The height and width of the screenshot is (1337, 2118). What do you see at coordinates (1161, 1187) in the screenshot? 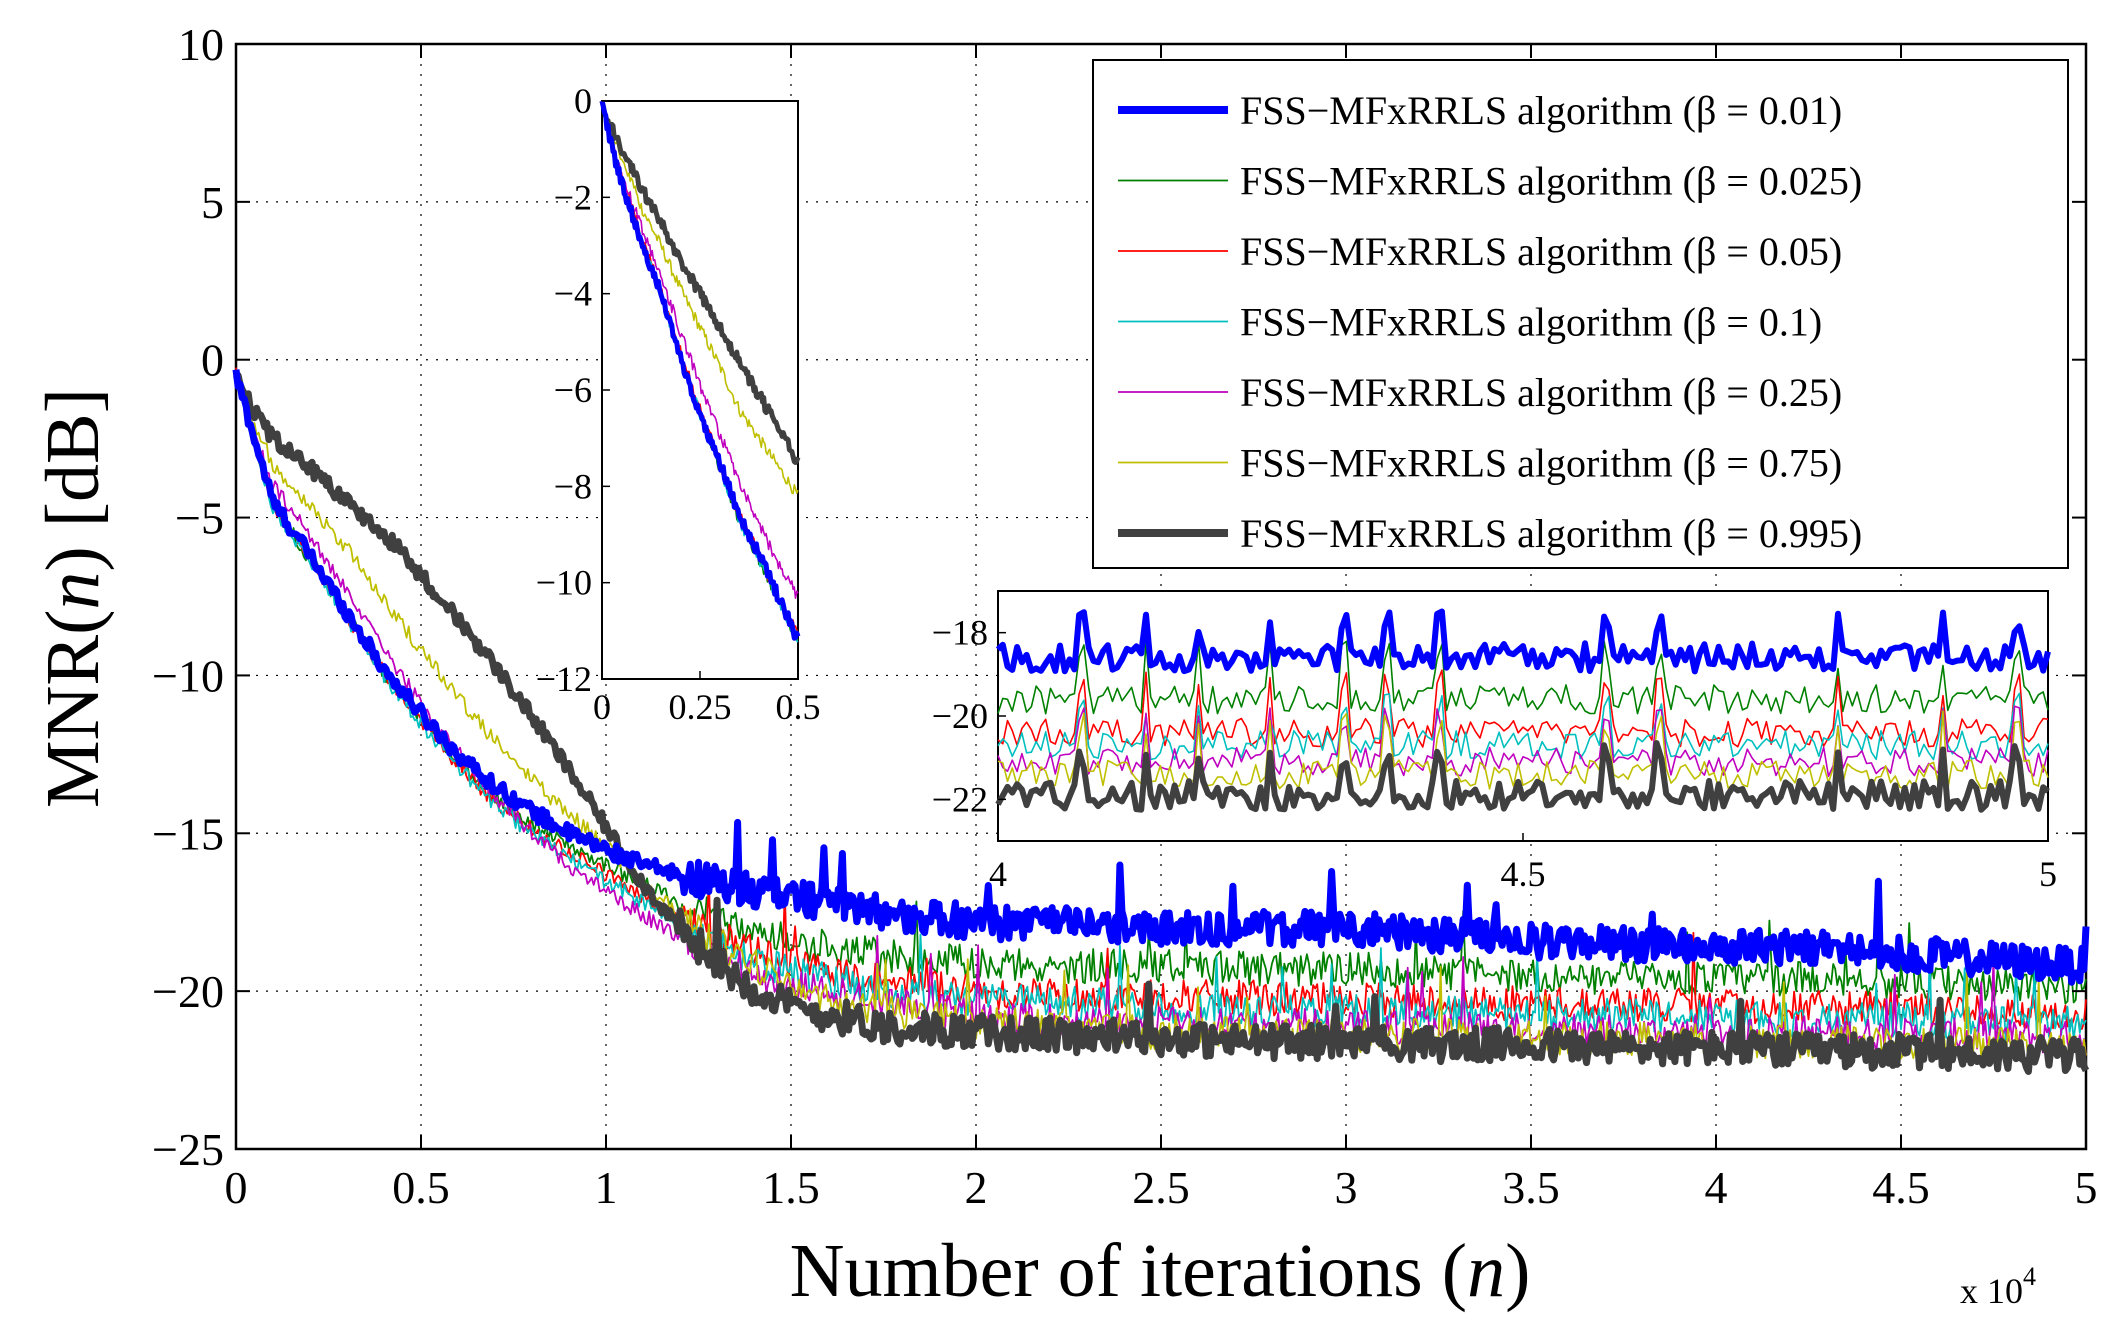
I see `x-tick-label: 2.5` at bounding box center [1161, 1187].